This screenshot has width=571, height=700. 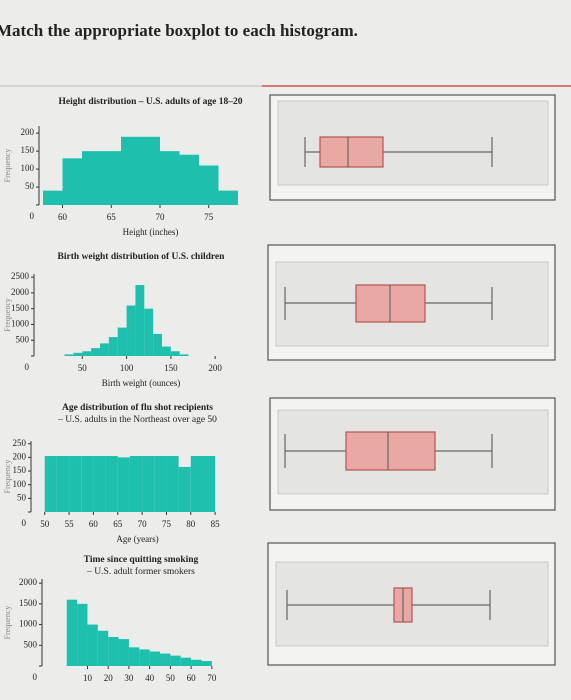 I want to click on x-tick-label: 55, so click(x=70, y=524).